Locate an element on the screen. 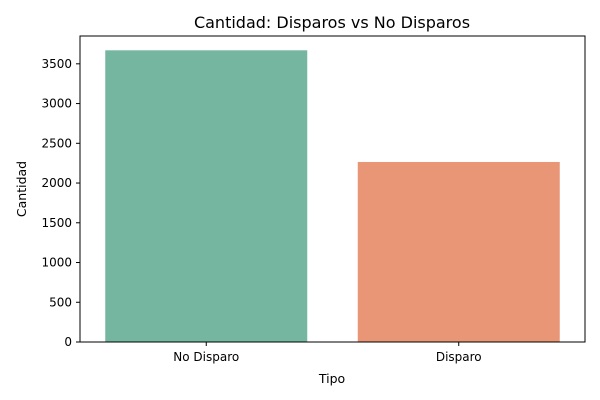  x-axis-label: Tipo is located at coordinates (331, 378).